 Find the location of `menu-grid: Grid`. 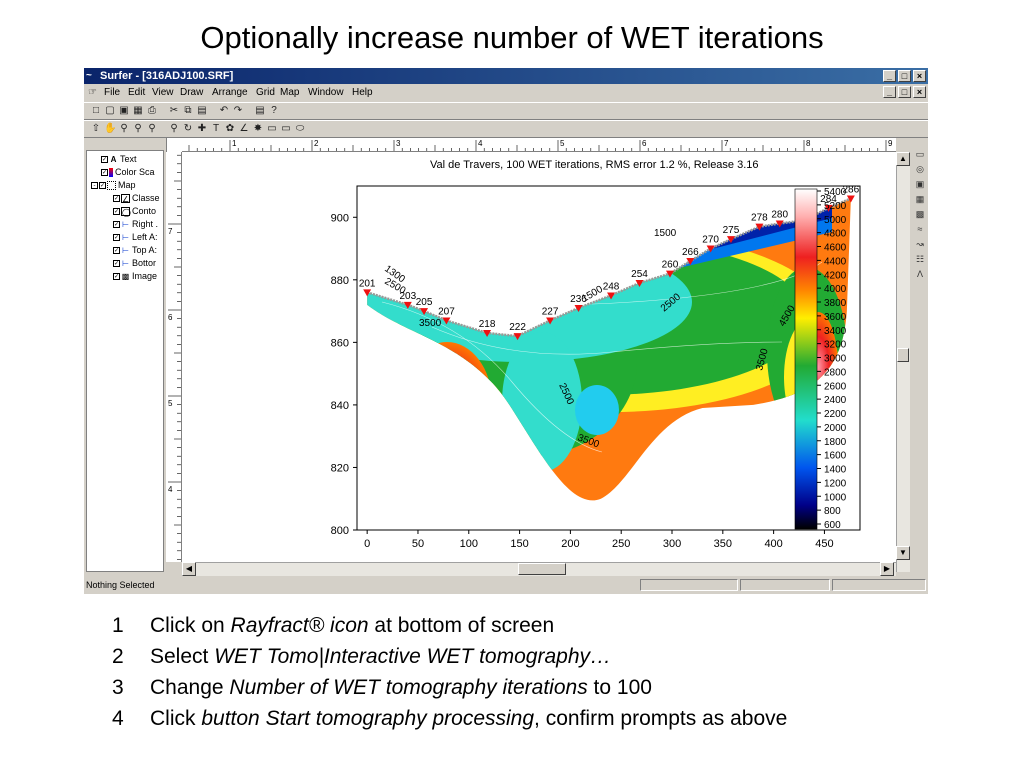

menu-grid: Grid is located at coordinates (265, 92).